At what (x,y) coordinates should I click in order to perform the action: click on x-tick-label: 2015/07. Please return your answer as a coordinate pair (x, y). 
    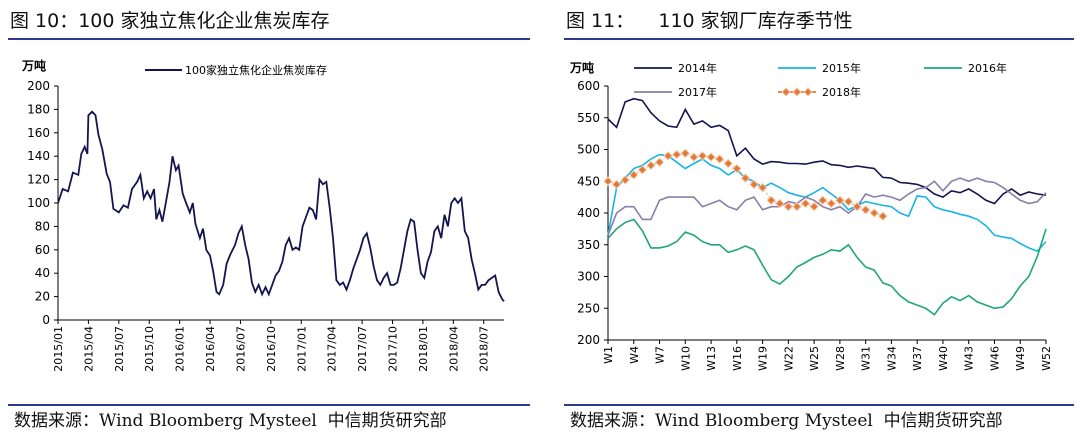
    Looking at the image, I should click on (119, 349).